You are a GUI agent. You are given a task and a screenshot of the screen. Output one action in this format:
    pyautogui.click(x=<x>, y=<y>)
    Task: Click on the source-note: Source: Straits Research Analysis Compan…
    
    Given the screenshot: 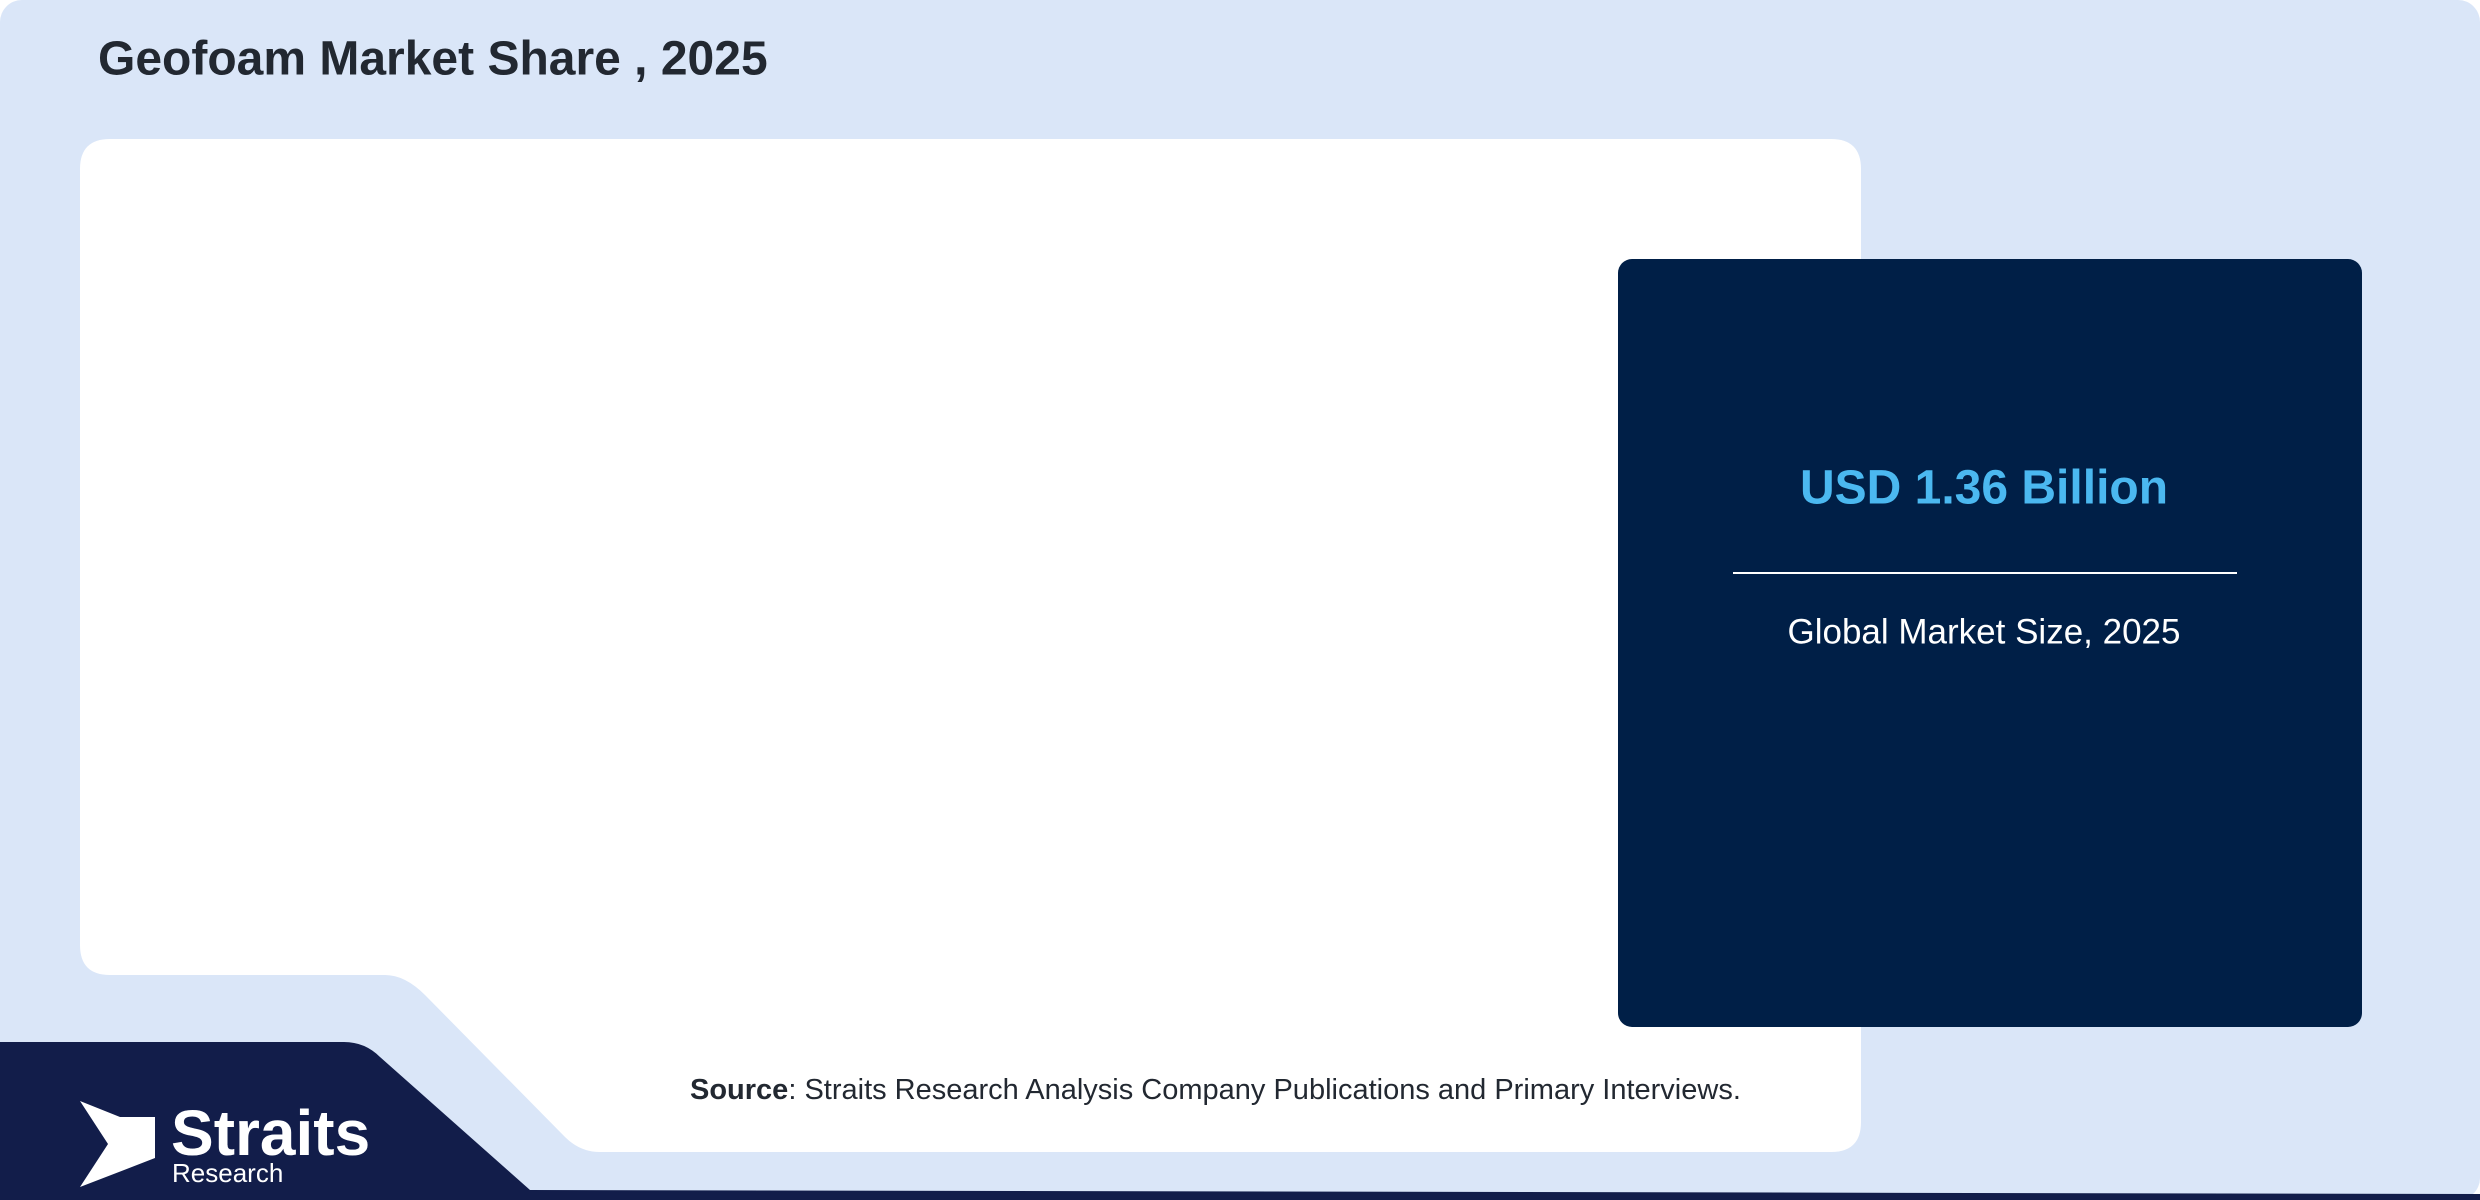 What is the action you would take?
    pyautogui.click(x=1215, y=1090)
    